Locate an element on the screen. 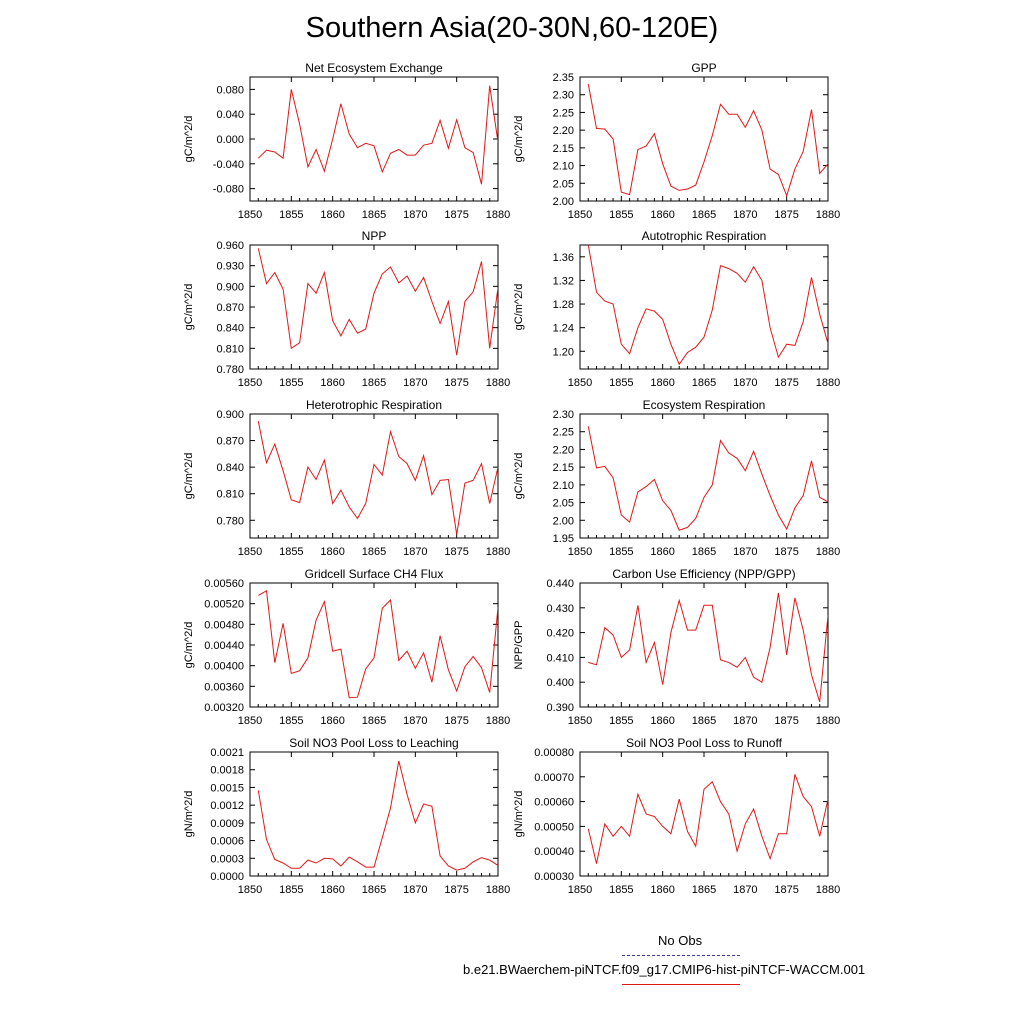 The height and width of the screenshot is (1024, 1024). y-tick-label: 1.32 is located at coordinates (563, 281).